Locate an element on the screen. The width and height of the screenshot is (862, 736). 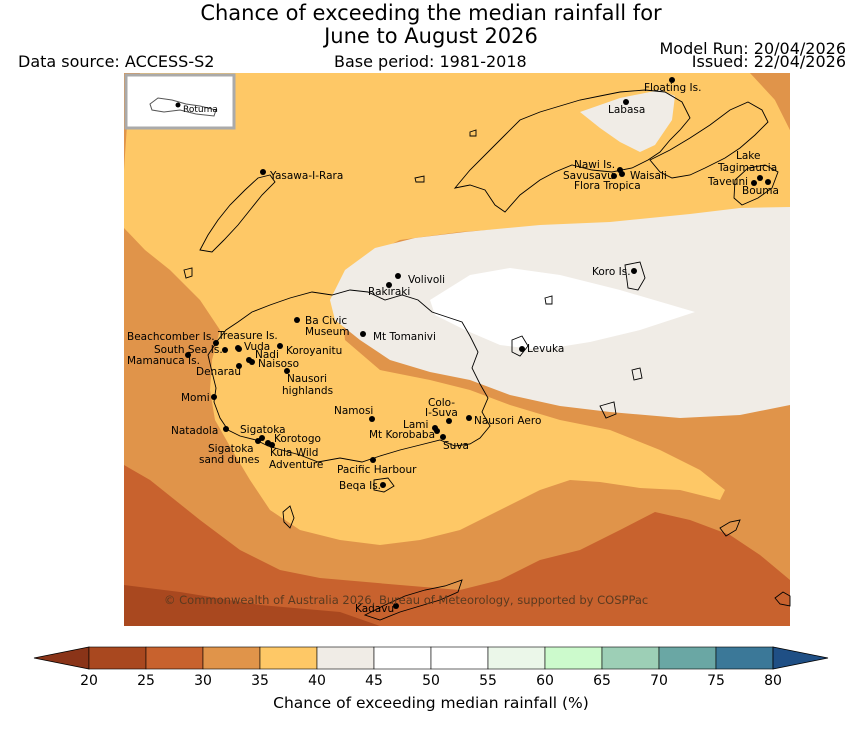
rotuma-inset: Rotuma is located at coordinates (180, 101).